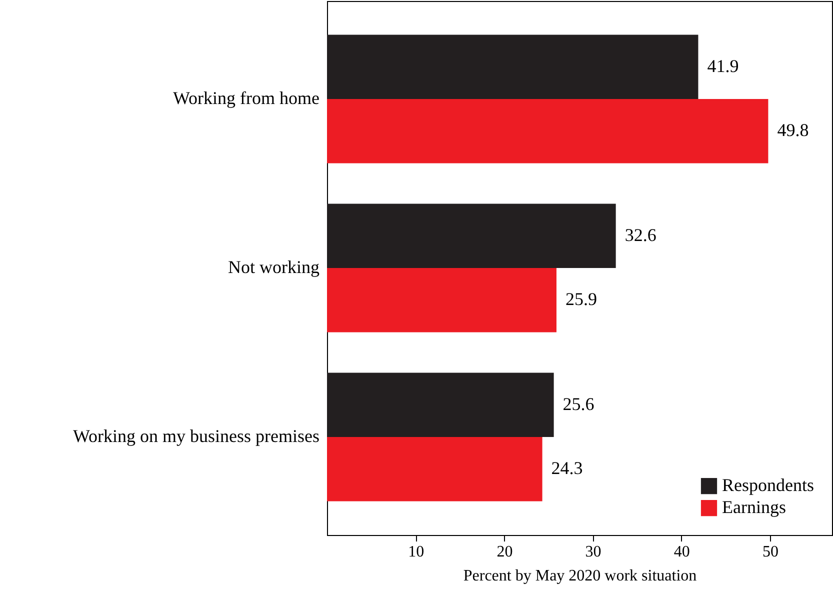 The width and height of the screenshot is (833, 596). Describe the element at coordinates (682, 552) in the screenshot. I see `x-tick-label: 40` at that location.